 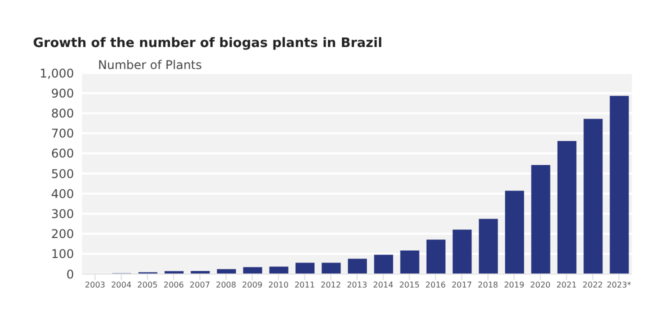 I want to click on x-tick-label: 2016, so click(x=435, y=285).